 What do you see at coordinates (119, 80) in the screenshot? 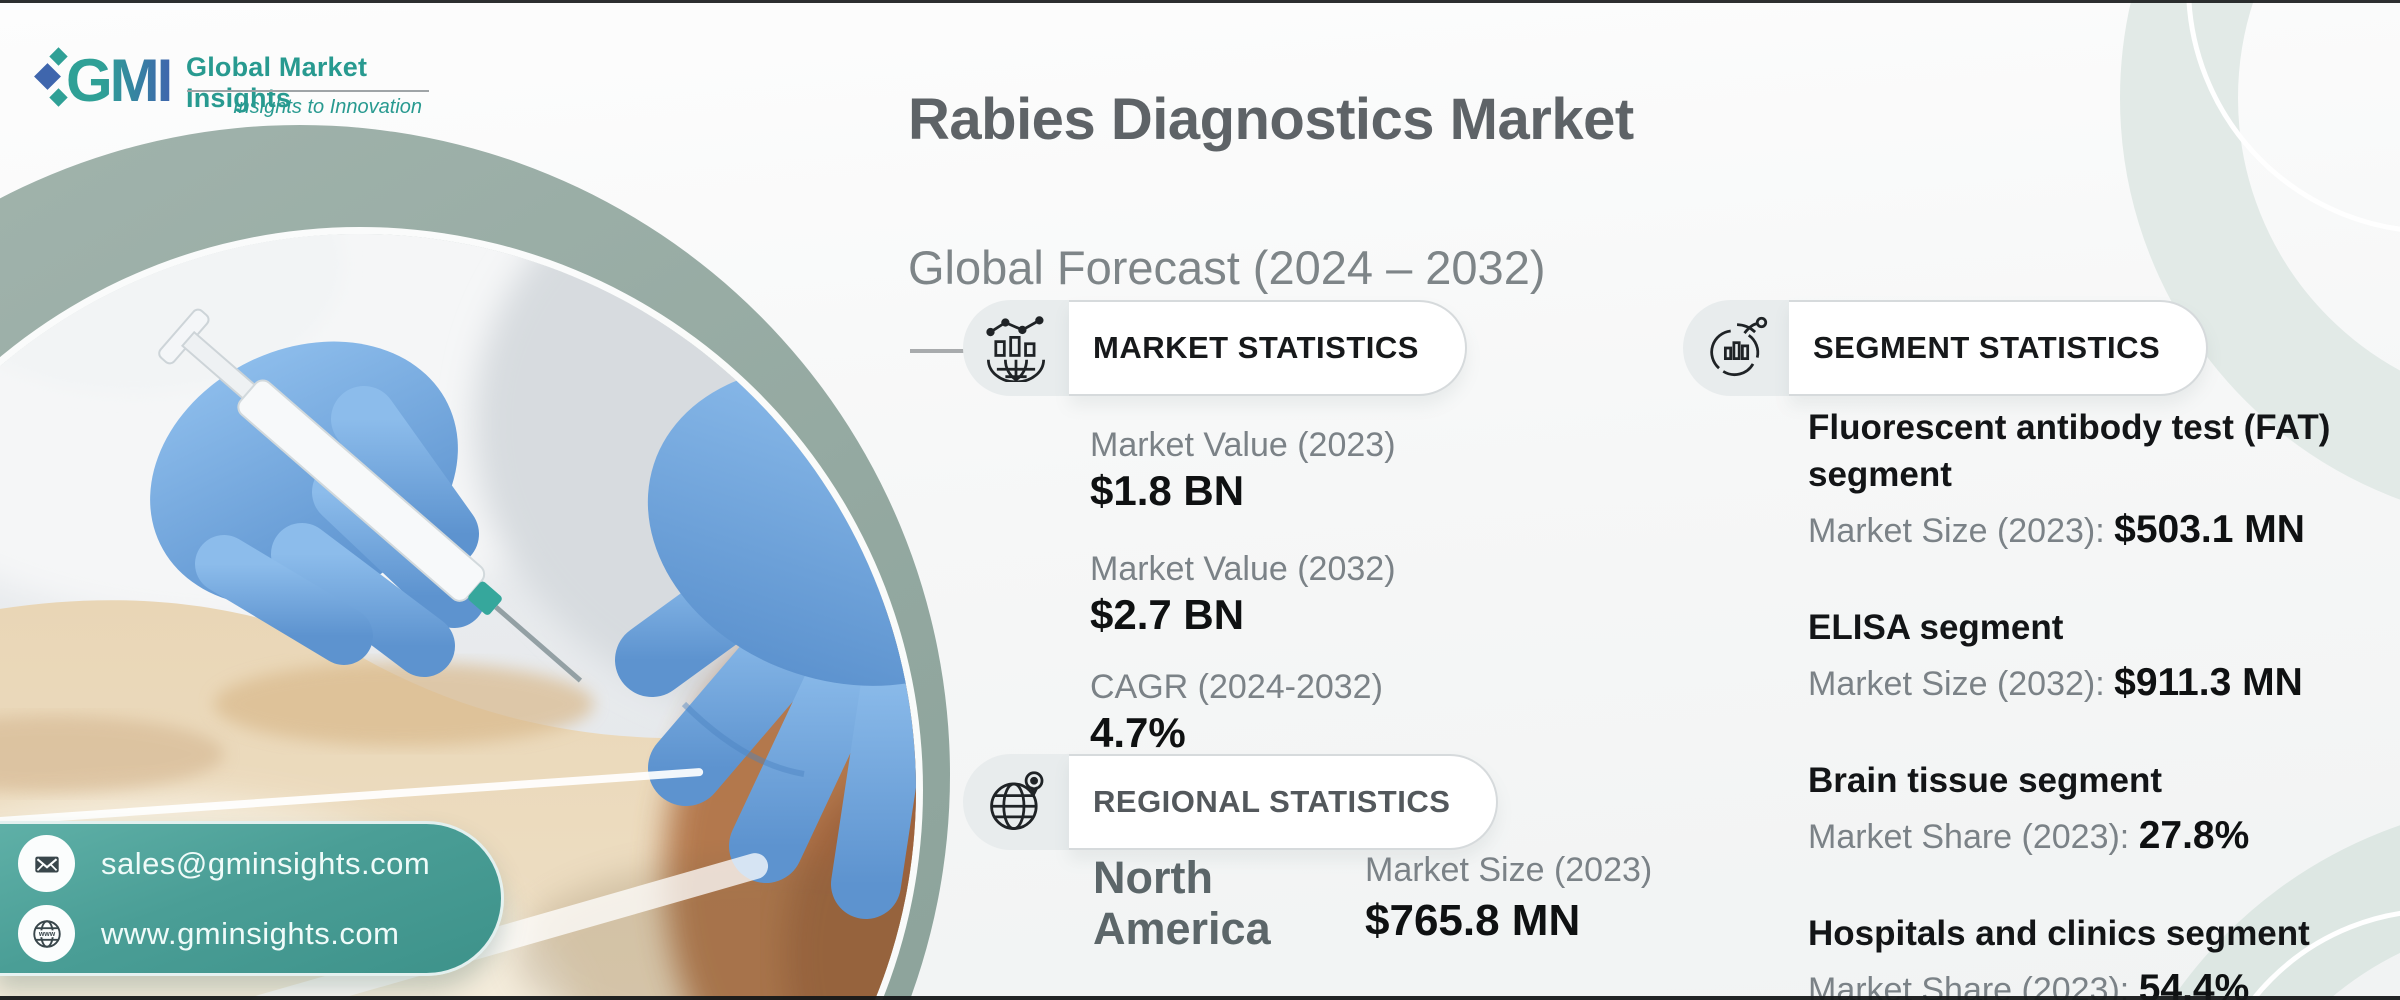
I see `logo-acronym: GMI` at bounding box center [119, 80].